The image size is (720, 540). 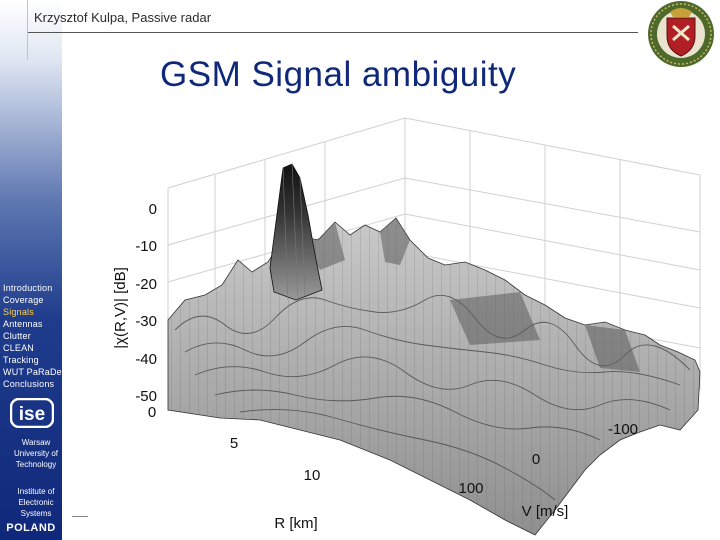 What do you see at coordinates (28, 288) in the screenshot?
I see `nav-item-introduction: Introduction` at bounding box center [28, 288].